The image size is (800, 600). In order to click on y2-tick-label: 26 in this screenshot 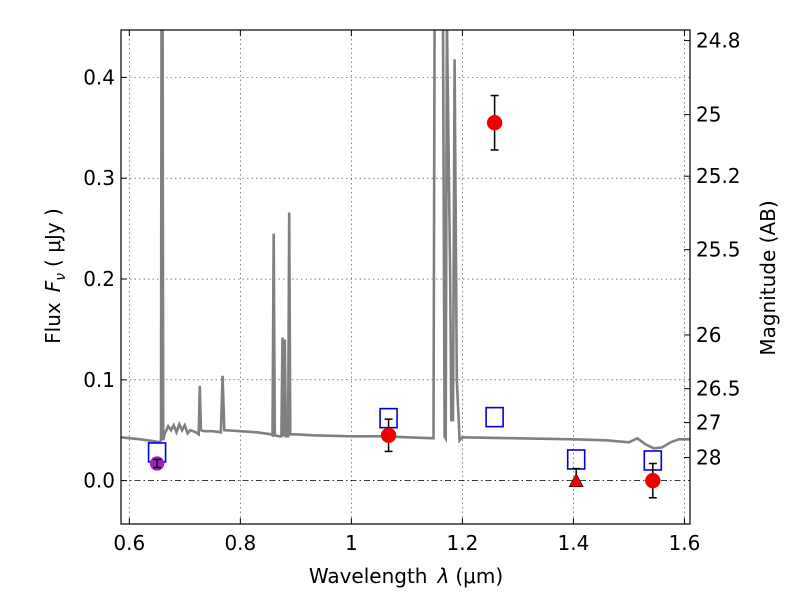, I will do `click(708, 335)`.